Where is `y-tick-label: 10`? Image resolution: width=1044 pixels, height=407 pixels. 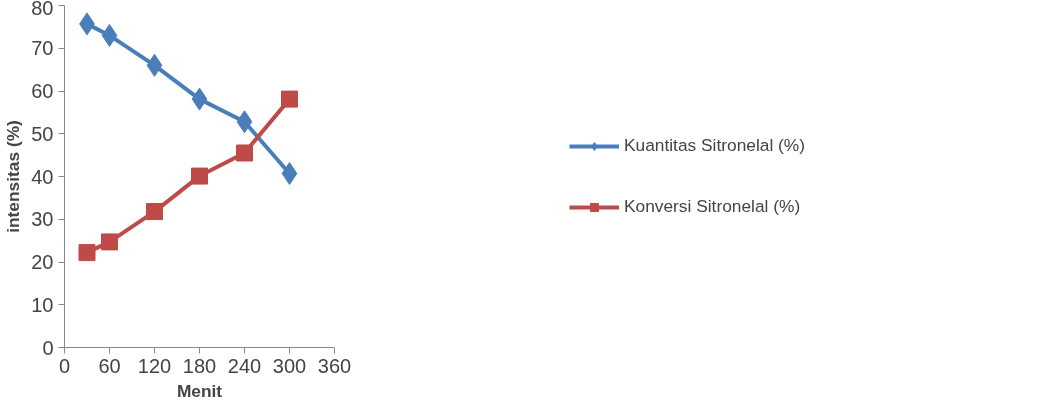
y-tick-label: 10 is located at coordinates (42, 304).